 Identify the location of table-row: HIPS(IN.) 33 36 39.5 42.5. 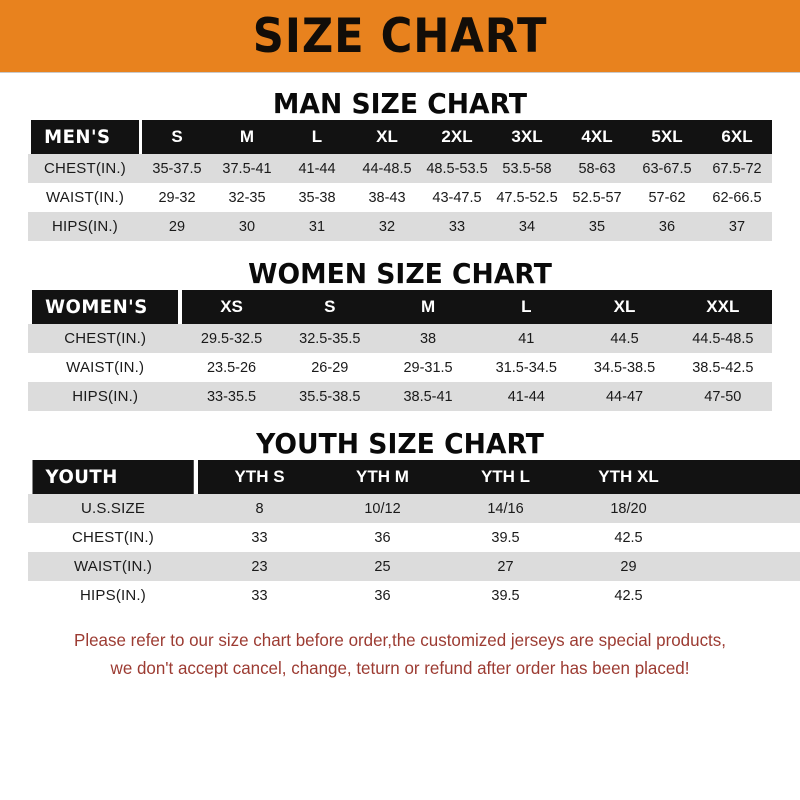
(414, 595).